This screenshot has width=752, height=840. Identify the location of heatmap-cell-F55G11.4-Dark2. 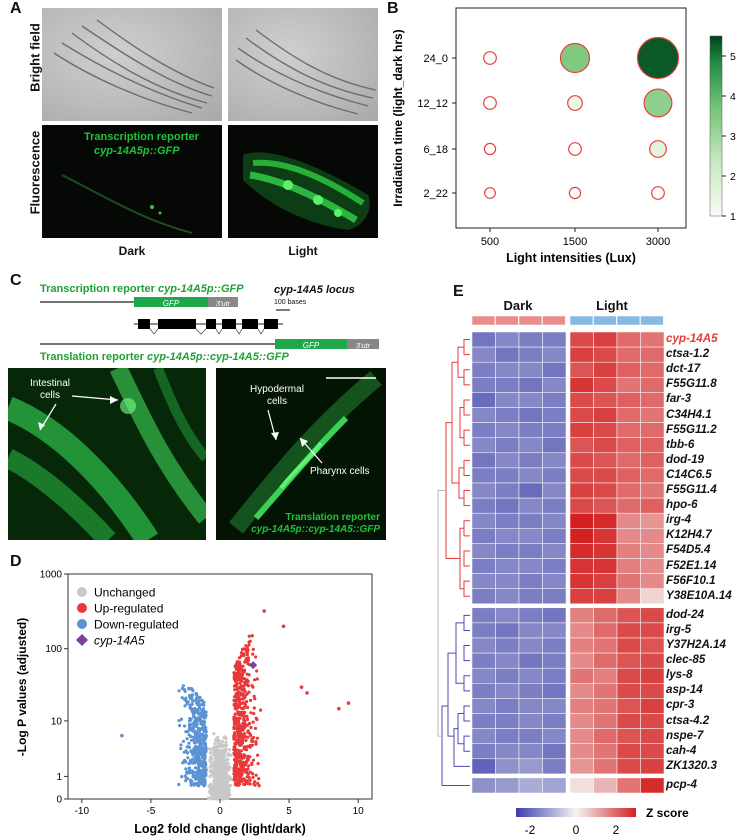
(507, 490).